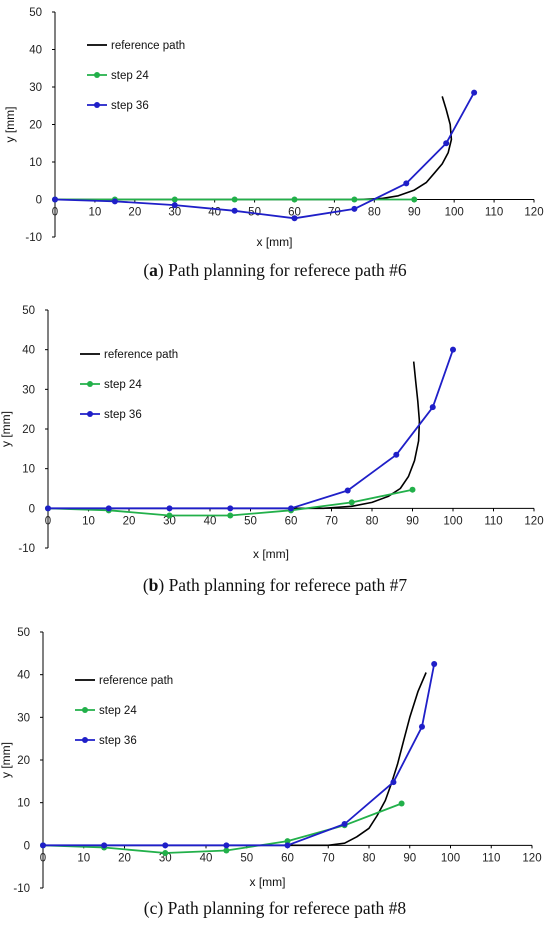  What do you see at coordinates (328, 858) in the screenshot?
I see `x-tick-label-c: 70` at bounding box center [328, 858].